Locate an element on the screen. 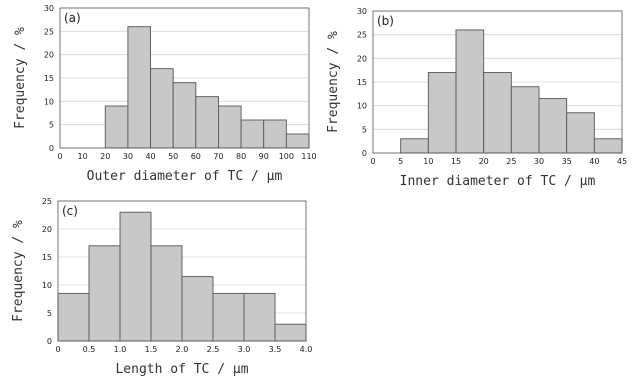 Image resolution: width=640 pixels, height=383 pixels. y-axis-title-b: Frequency / % is located at coordinates (333, 82).